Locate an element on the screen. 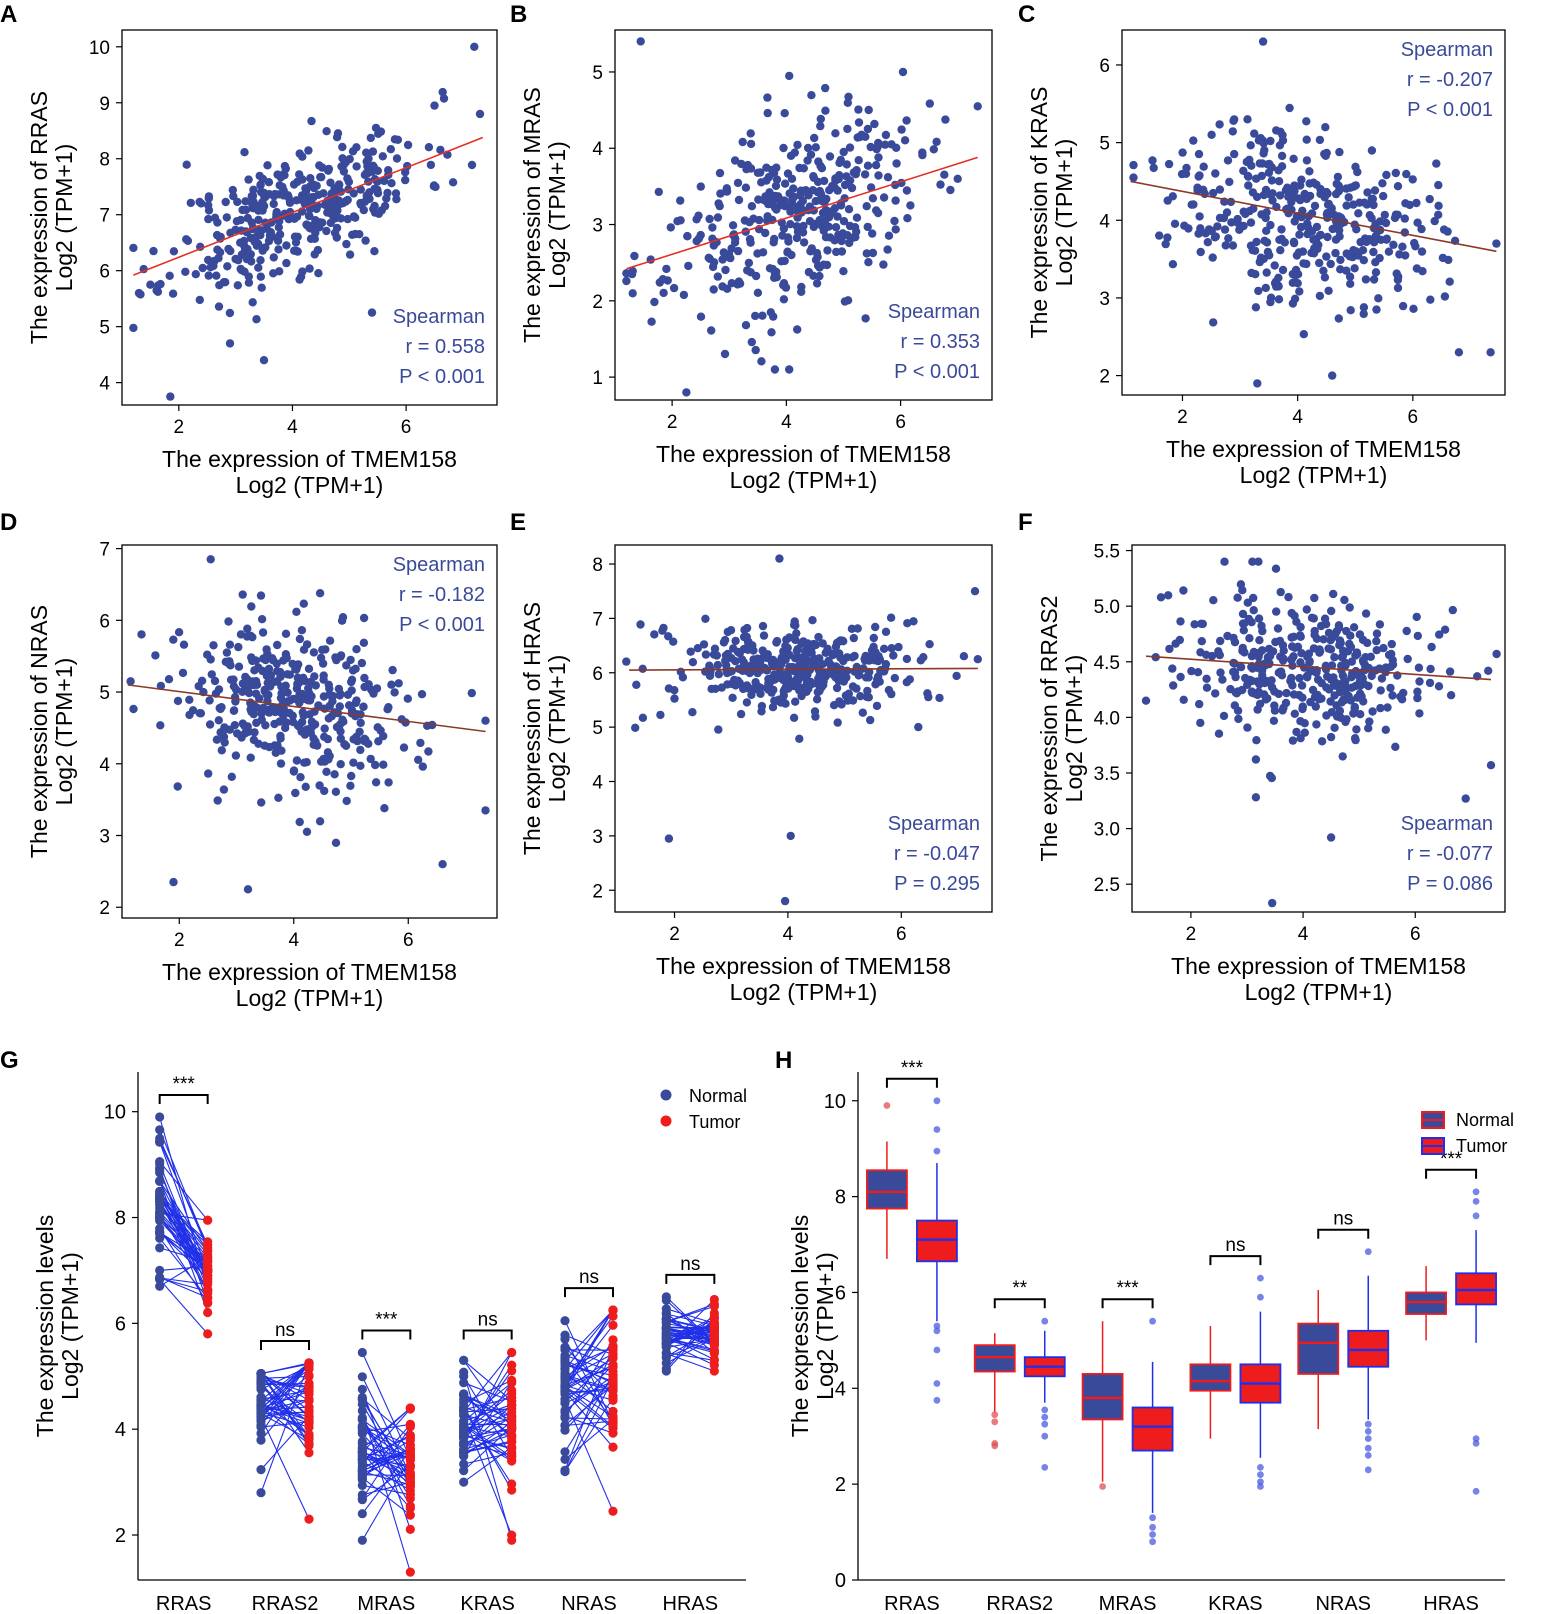 This screenshot has height=1614, width=1552. plot-frame is located at coordinates (309, 731).